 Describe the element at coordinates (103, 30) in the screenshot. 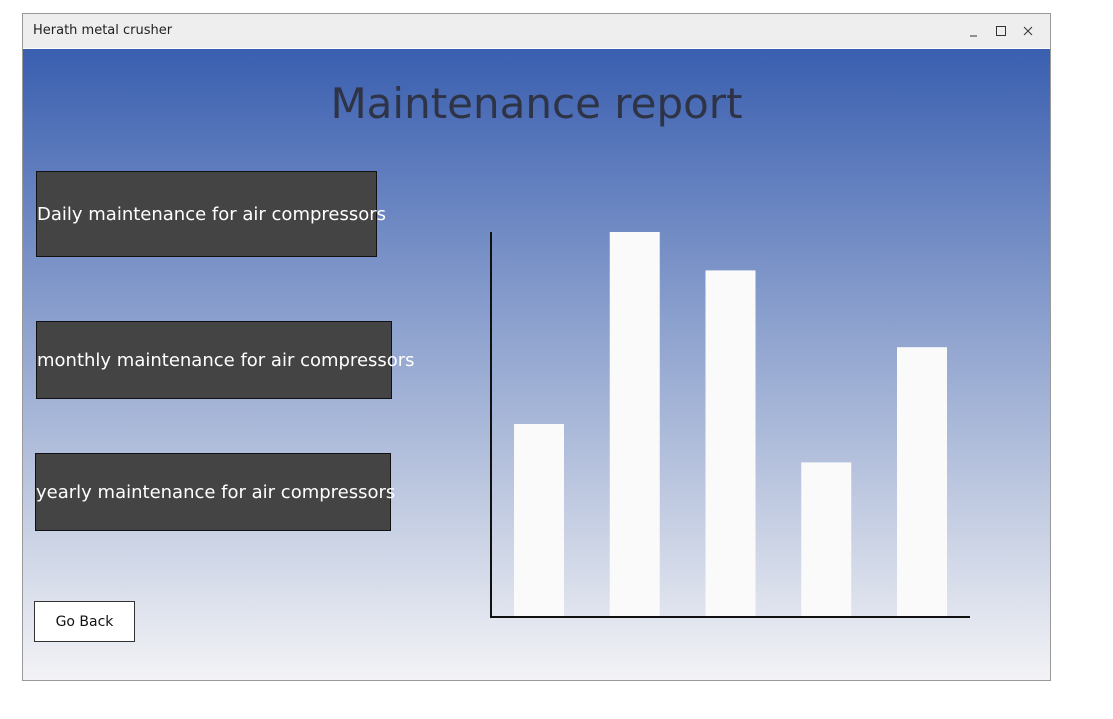

I see `window-title: Herath metal crusher` at that location.